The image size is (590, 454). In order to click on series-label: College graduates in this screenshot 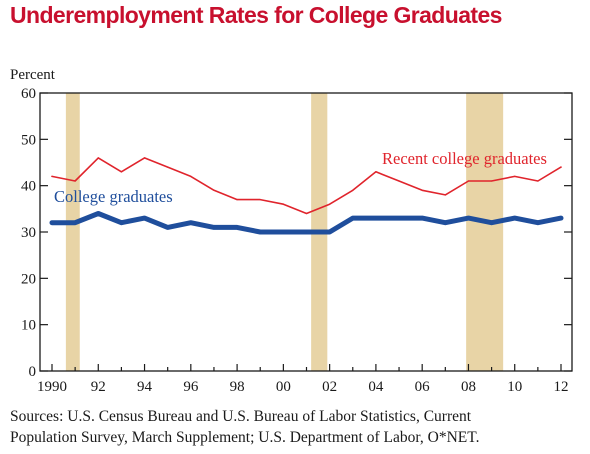, I will do `click(113, 196)`.